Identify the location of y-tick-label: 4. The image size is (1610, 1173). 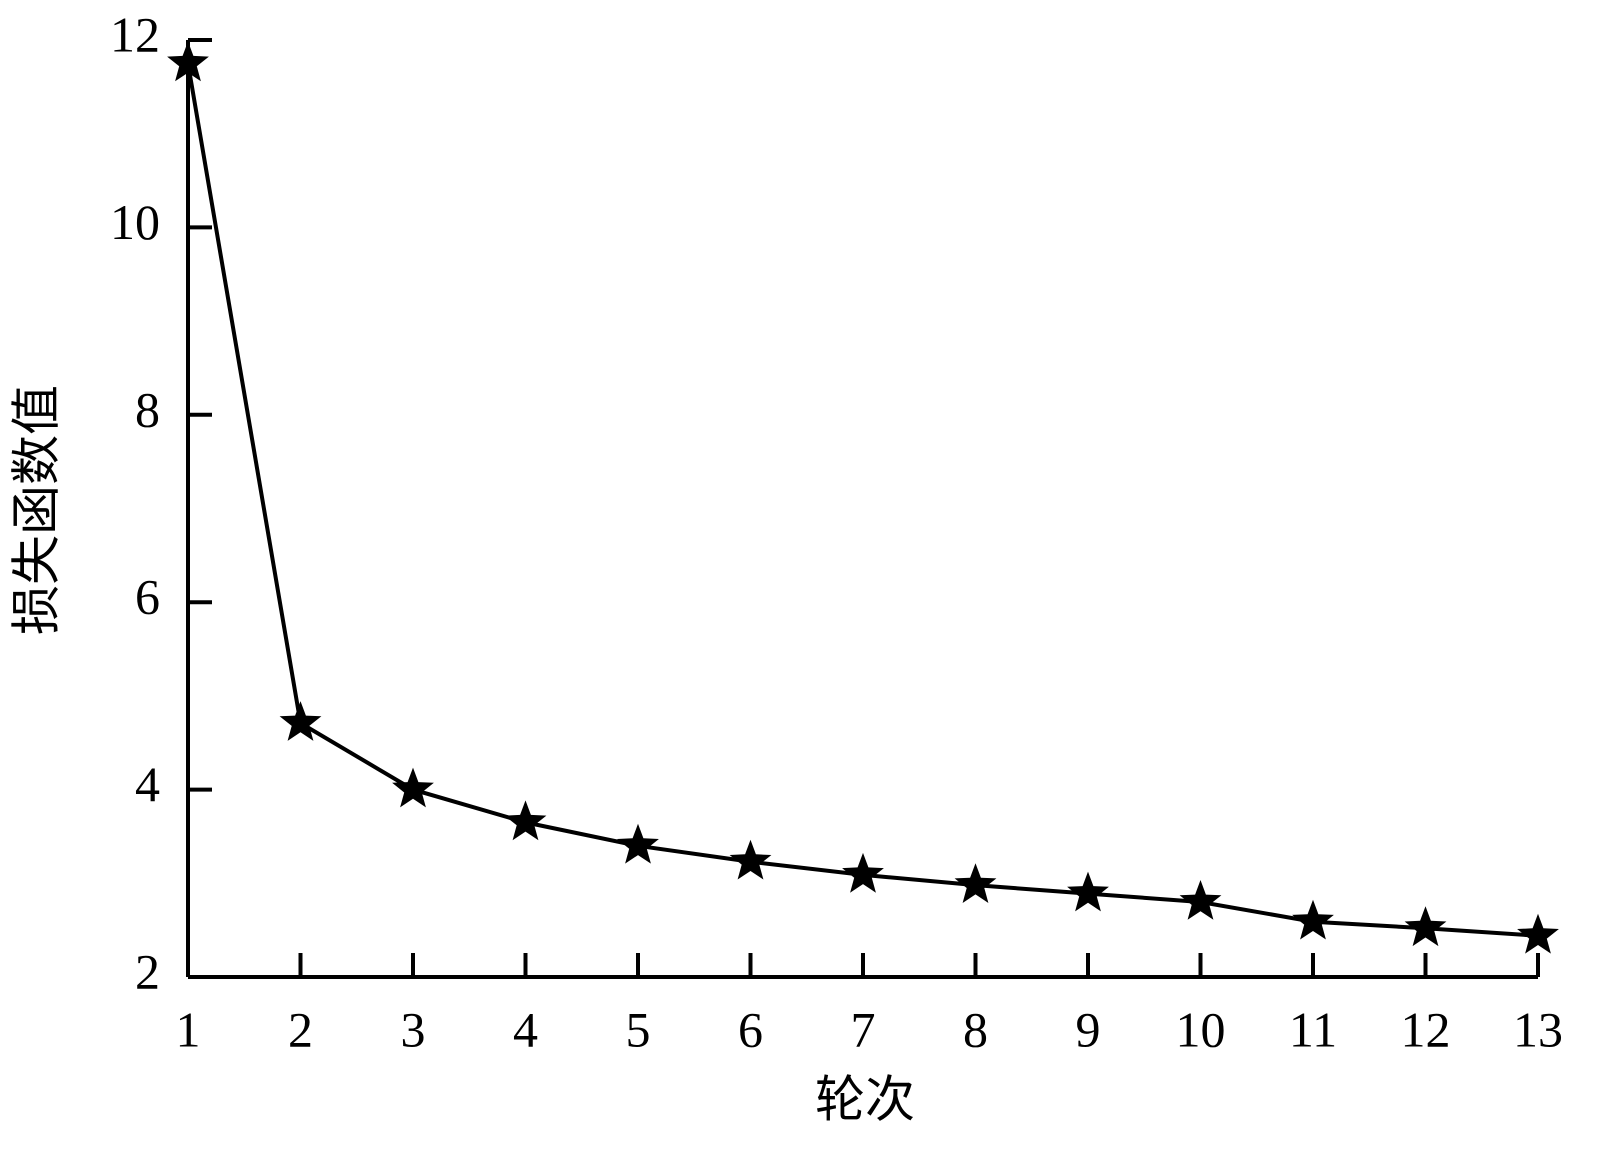
(147, 784).